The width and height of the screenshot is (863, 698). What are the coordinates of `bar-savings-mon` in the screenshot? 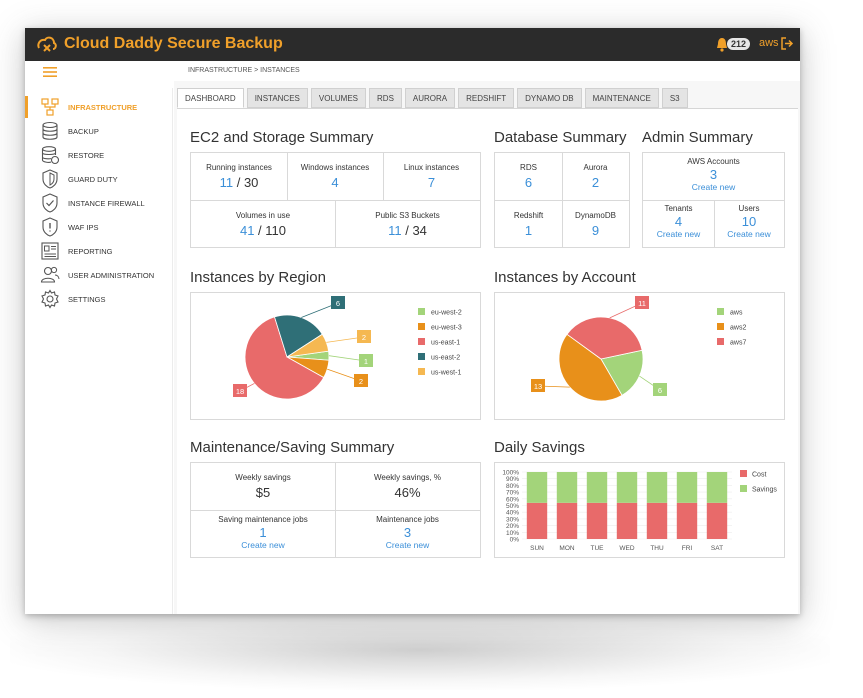 It's located at (567, 487).